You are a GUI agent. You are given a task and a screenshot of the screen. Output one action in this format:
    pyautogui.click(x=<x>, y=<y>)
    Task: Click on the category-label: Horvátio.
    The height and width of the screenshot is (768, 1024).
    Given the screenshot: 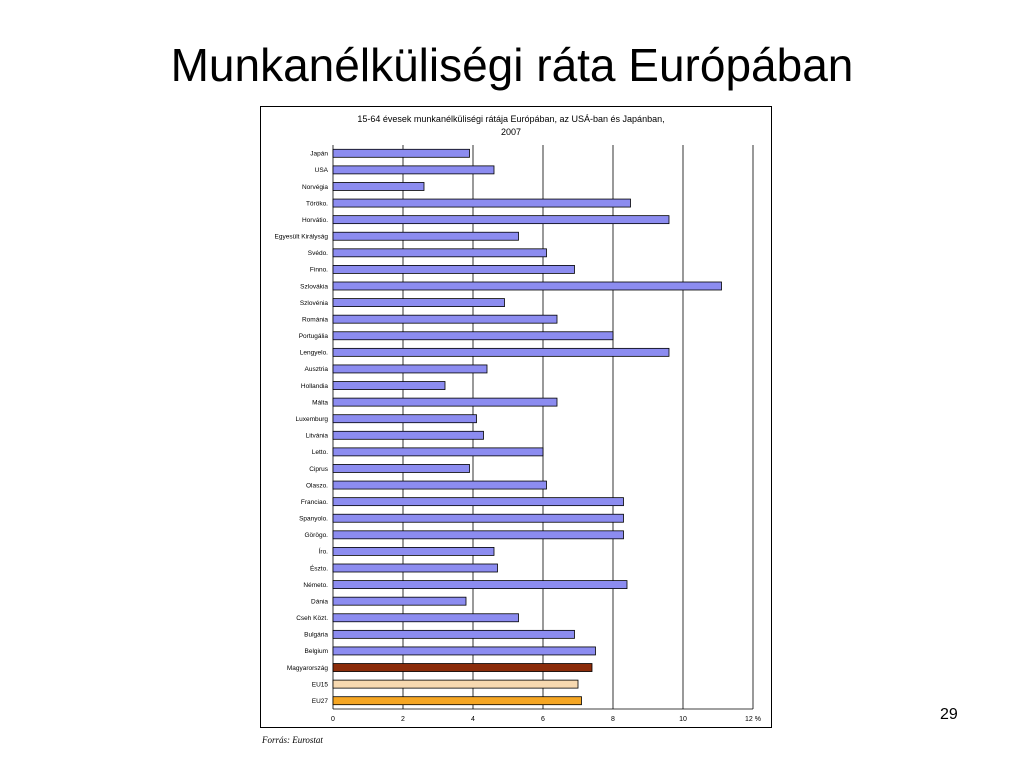 What is the action you would take?
    pyautogui.click(x=315, y=220)
    